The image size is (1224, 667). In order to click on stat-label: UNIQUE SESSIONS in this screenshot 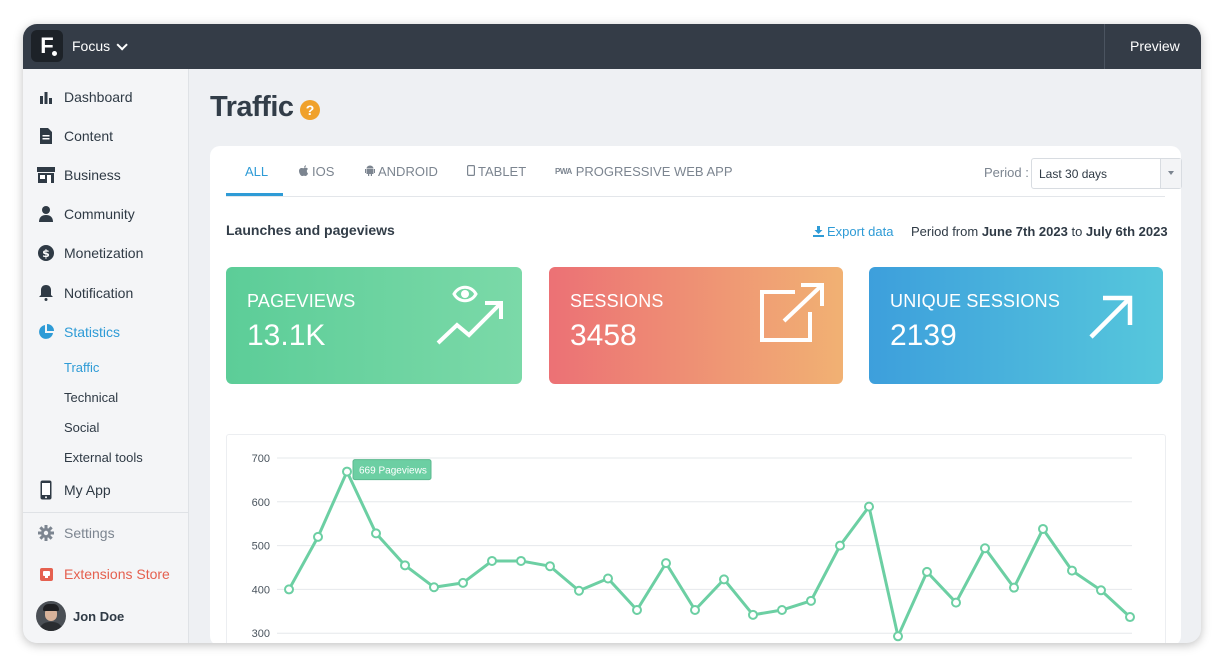, I will do `click(975, 301)`.